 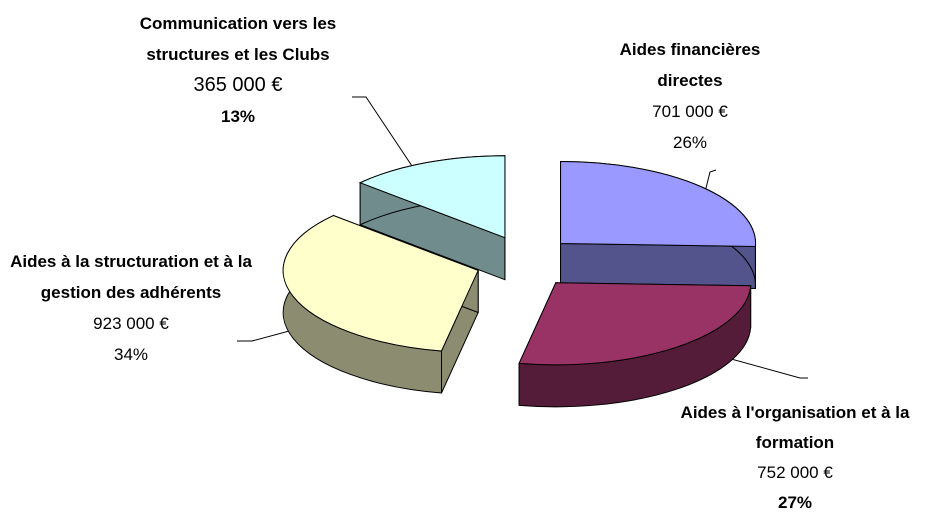 What do you see at coordinates (131, 354) in the screenshot?
I see `percent-label: 34%` at bounding box center [131, 354].